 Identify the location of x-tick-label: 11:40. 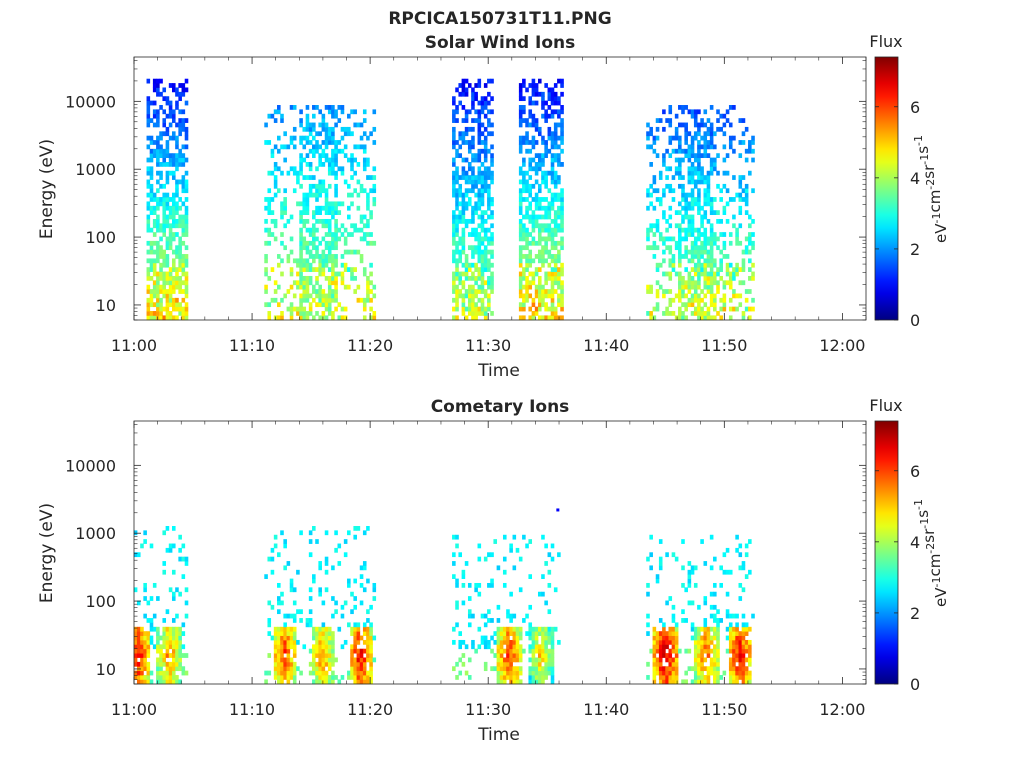
(606, 709).